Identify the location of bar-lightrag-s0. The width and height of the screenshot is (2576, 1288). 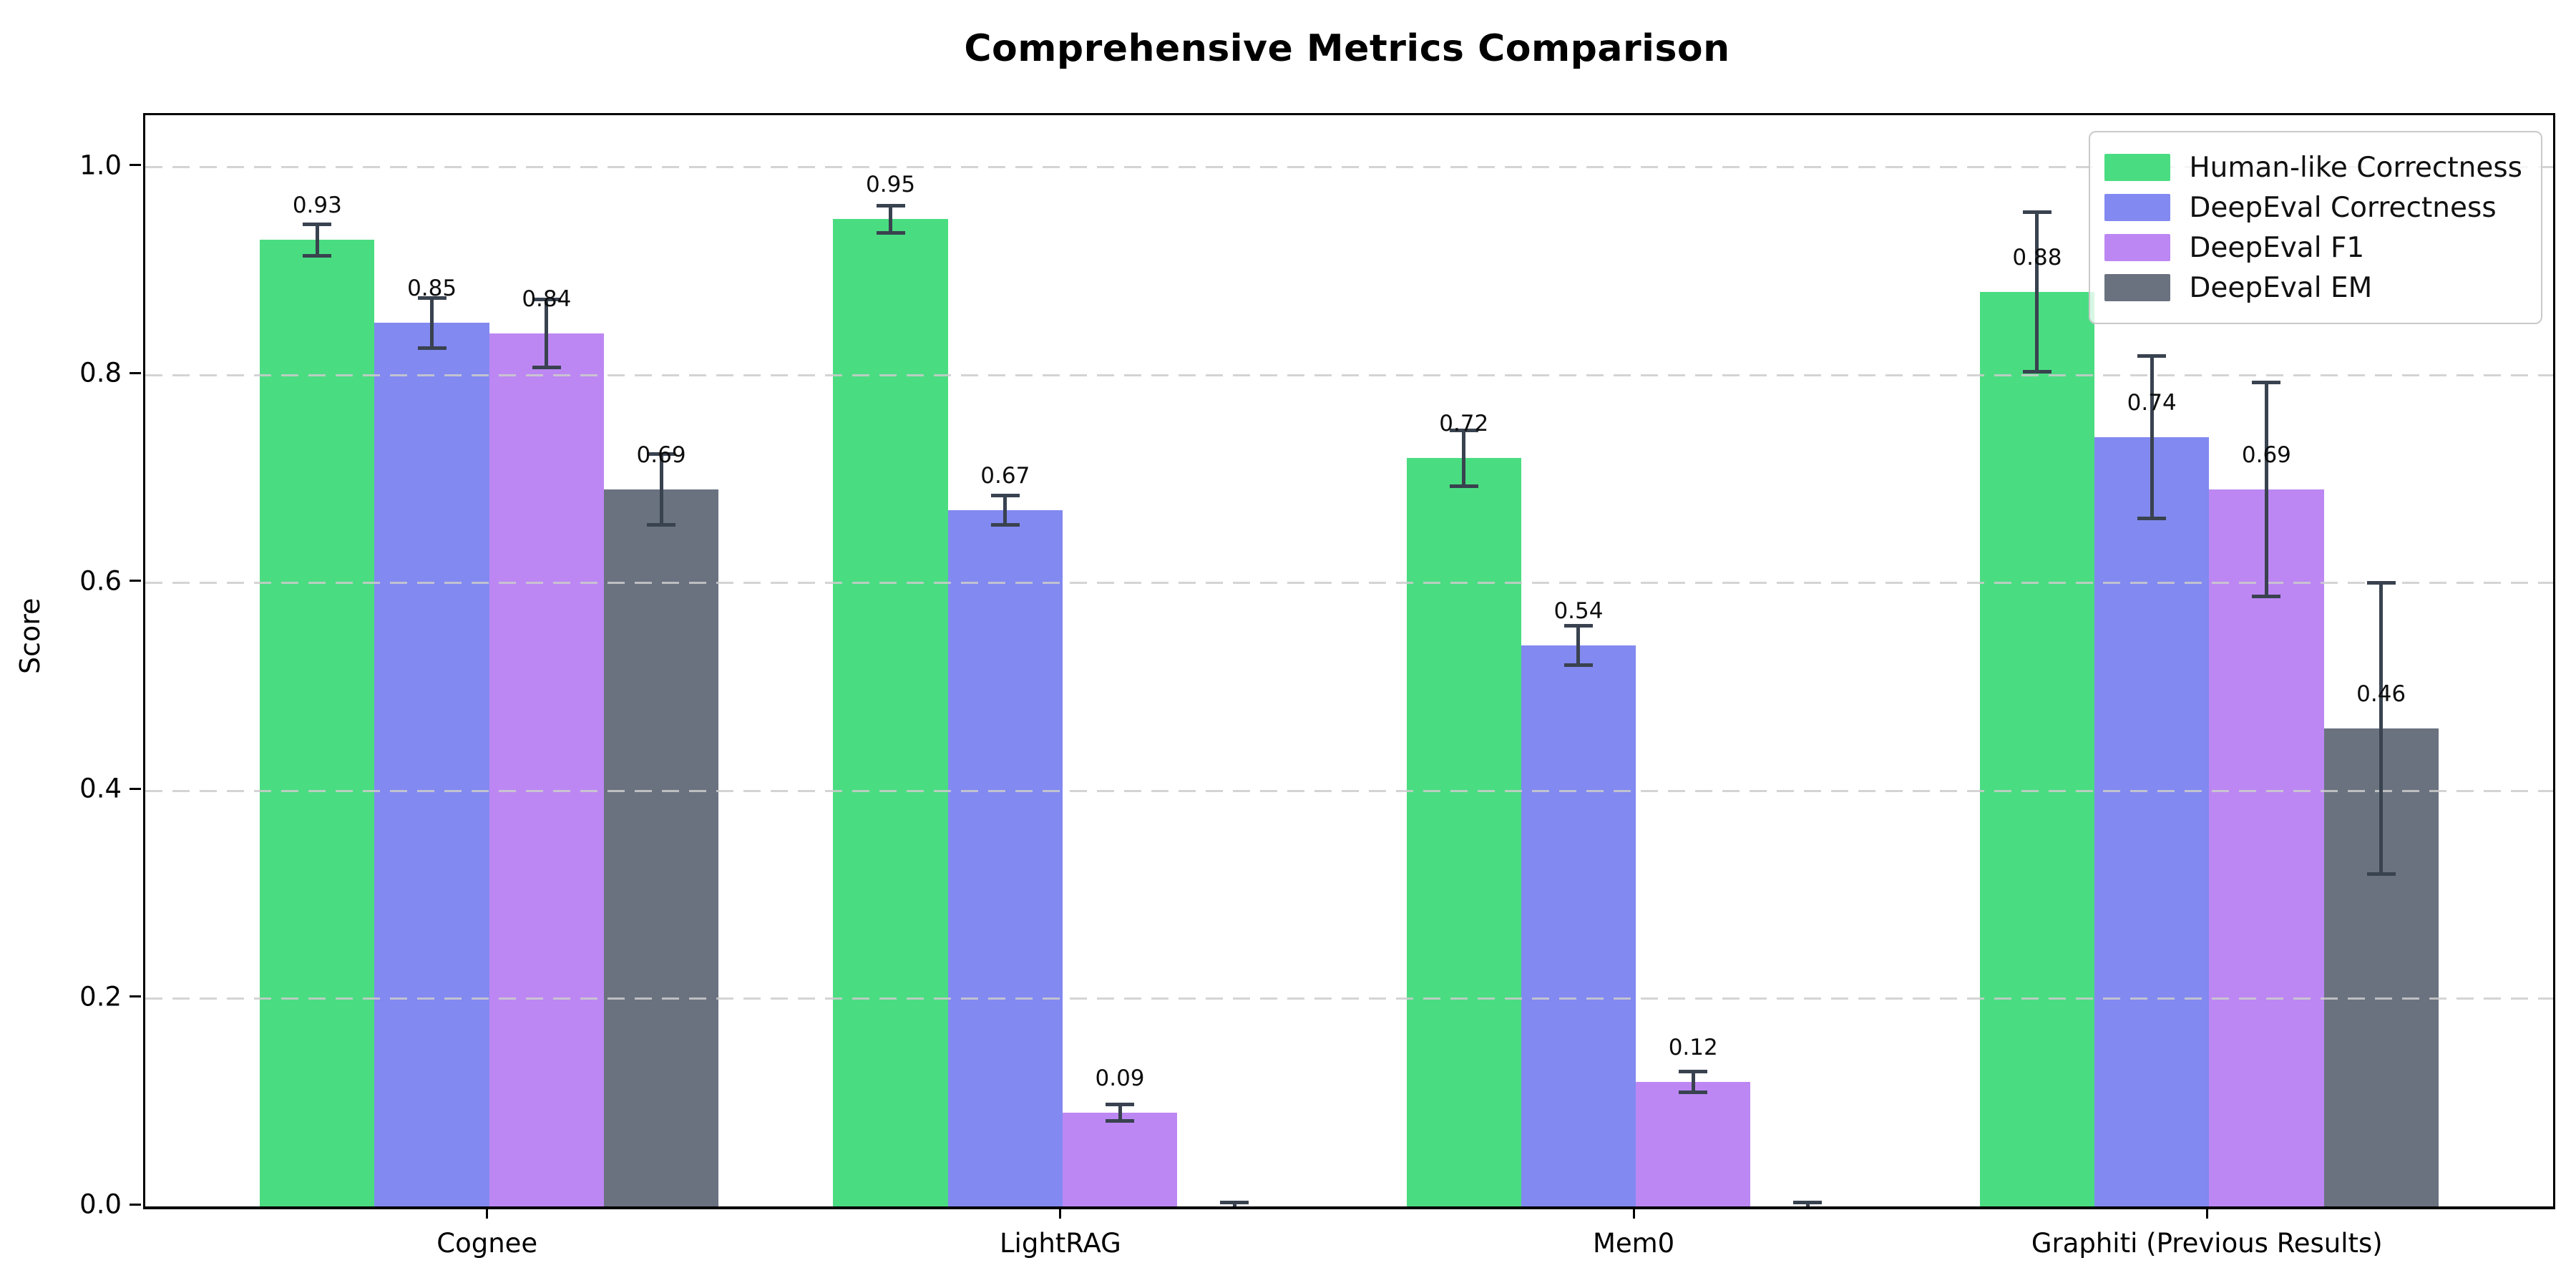
(890, 712).